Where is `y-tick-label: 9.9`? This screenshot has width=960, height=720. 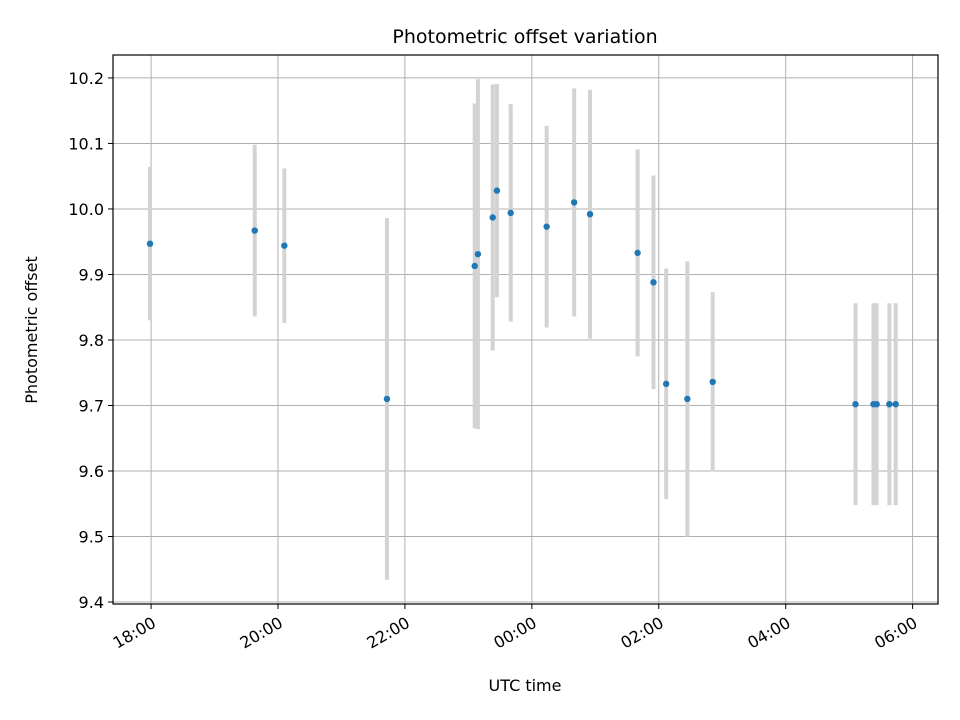
y-tick-label: 9.9 is located at coordinates (91, 274).